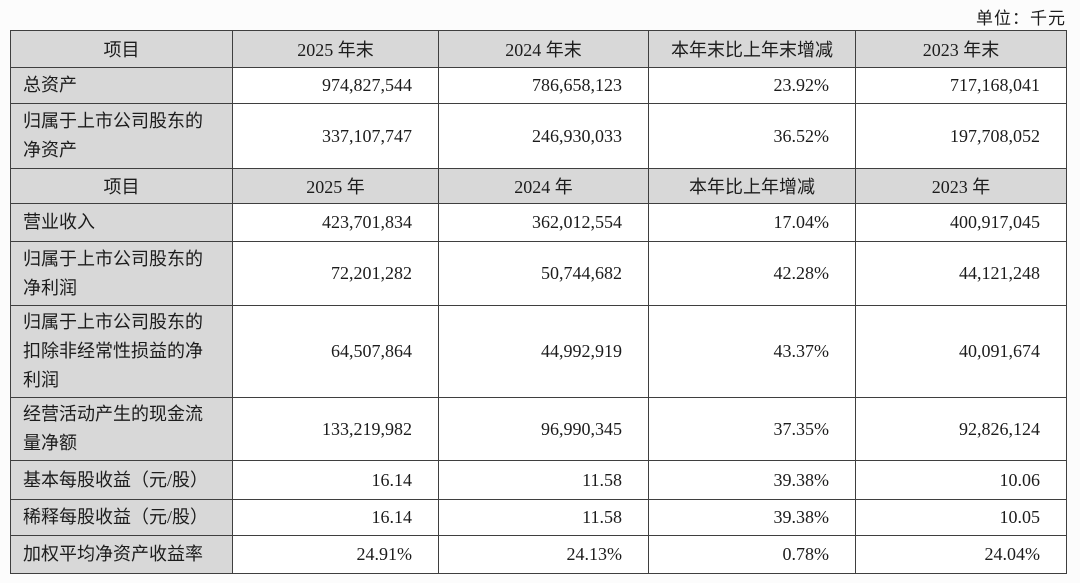 The width and height of the screenshot is (1080, 583). I want to click on row-label-cell: 基本每股收益（元/股）, so click(121, 480).